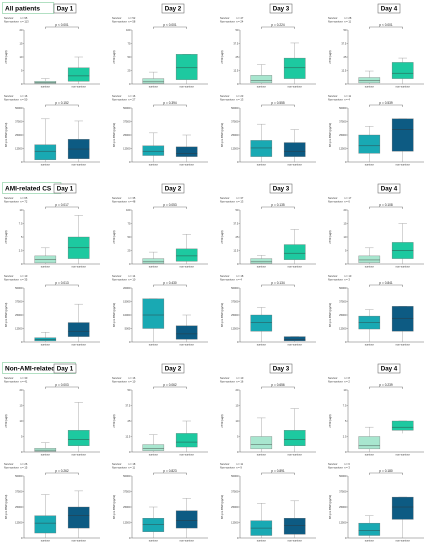  Describe the element at coordinates (127, 301) in the screenshot. I see `s2-d2-bnp-y-tick-label: 15000` at that location.